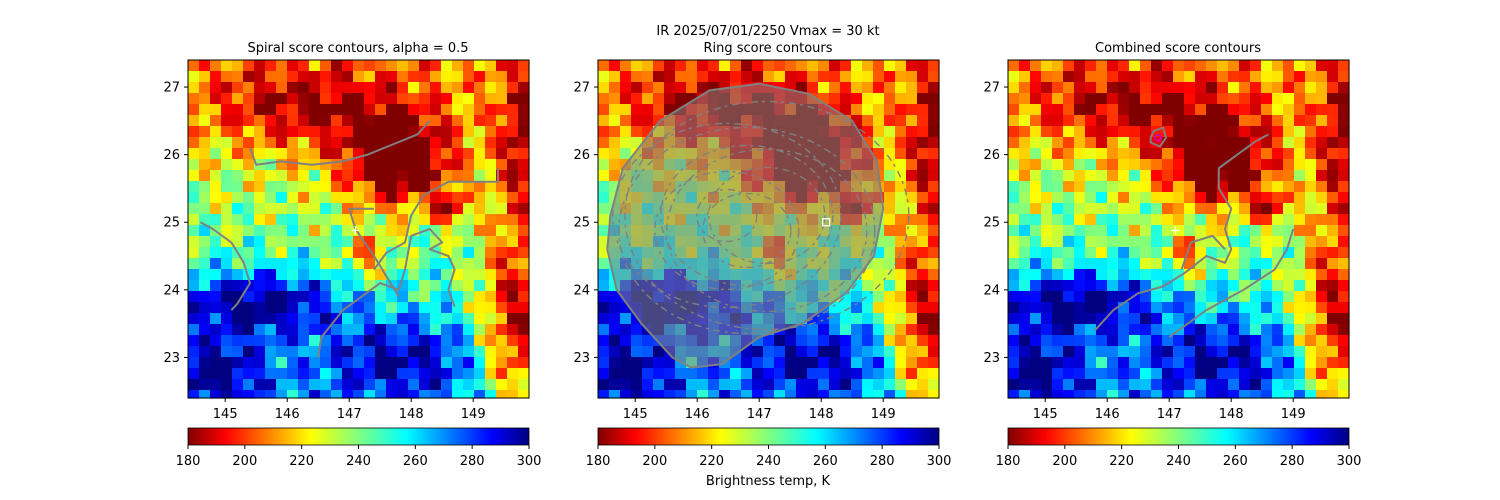  Describe the element at coordinates (357, 48) in the screenshot. I see `panel-1-title: Spiral score contours, alpha = 0.5` at that location.